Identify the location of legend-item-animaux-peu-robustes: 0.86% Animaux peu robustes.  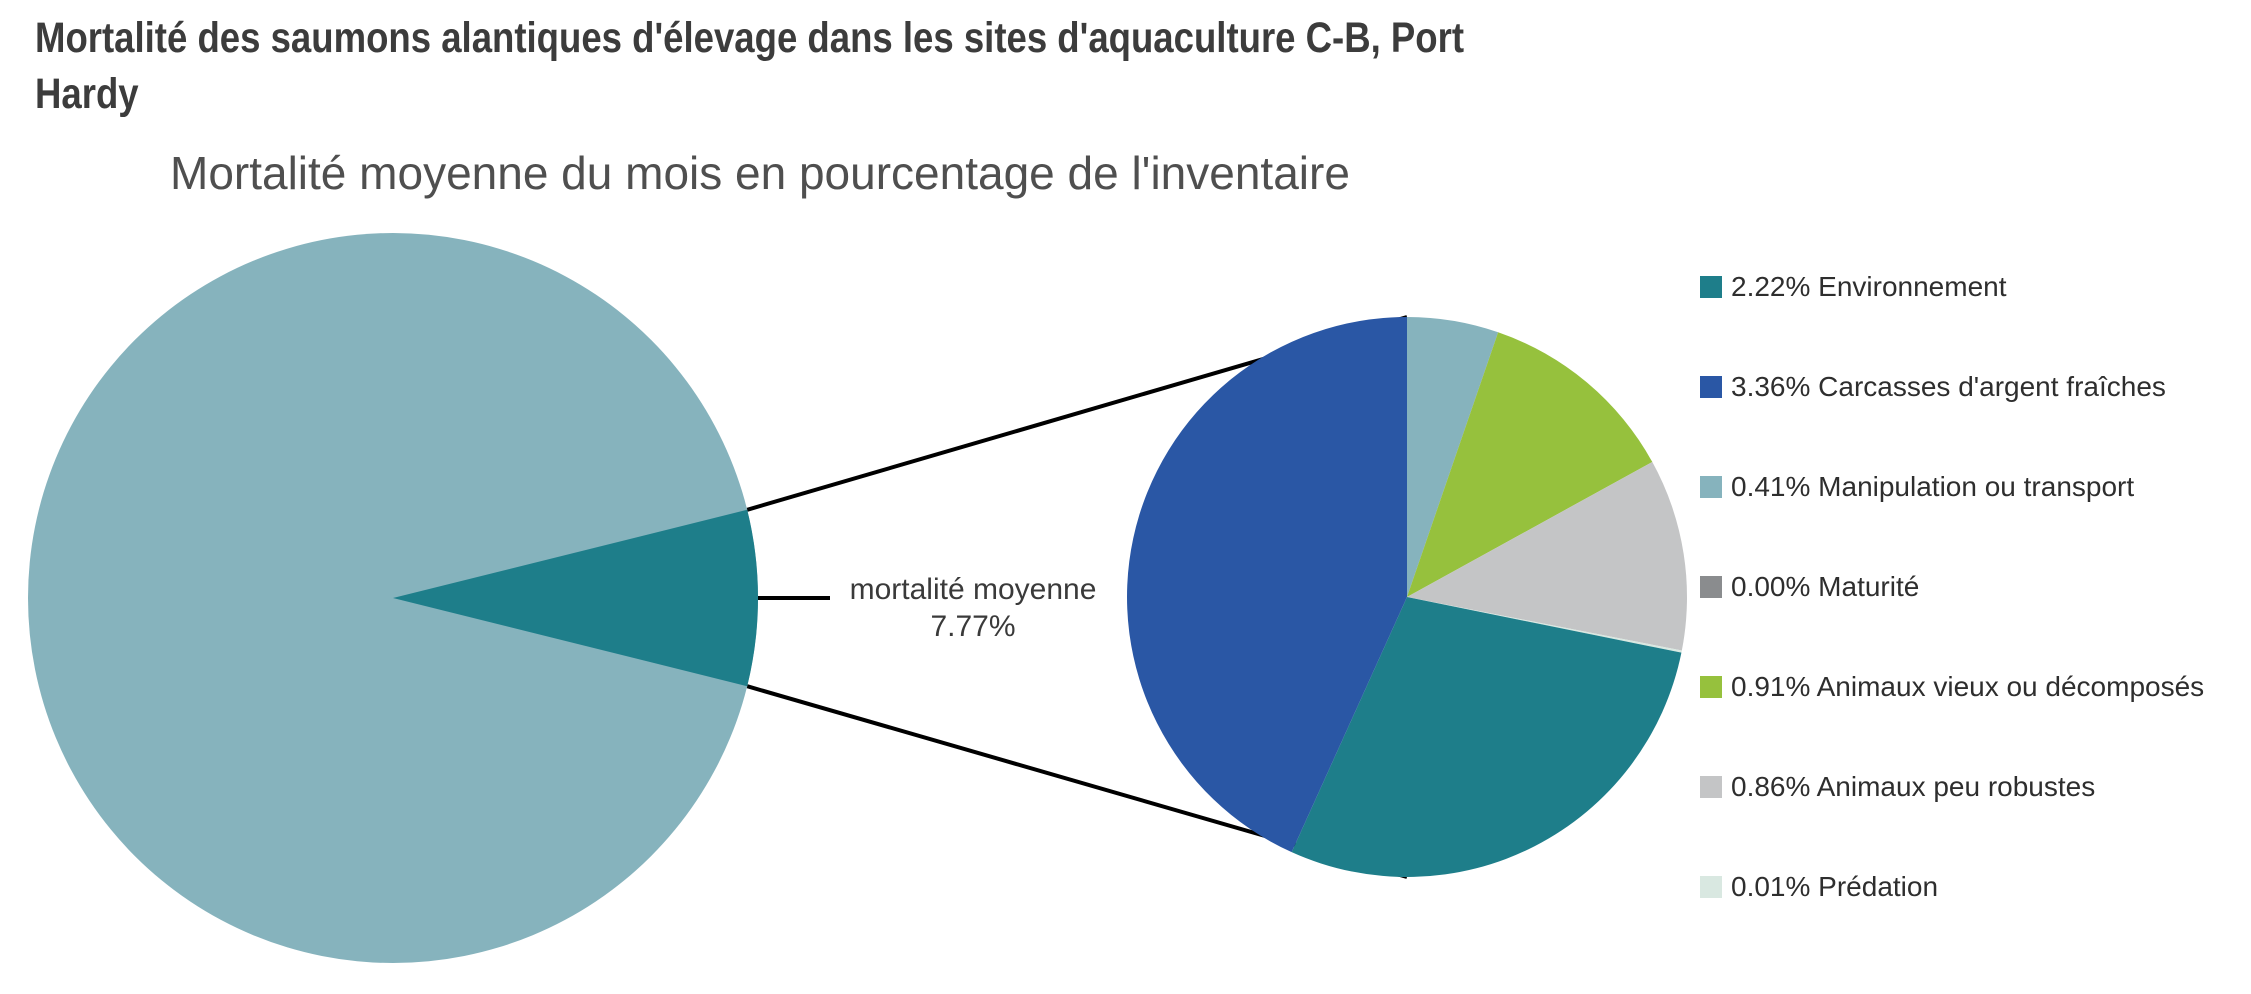
(1897, 787).